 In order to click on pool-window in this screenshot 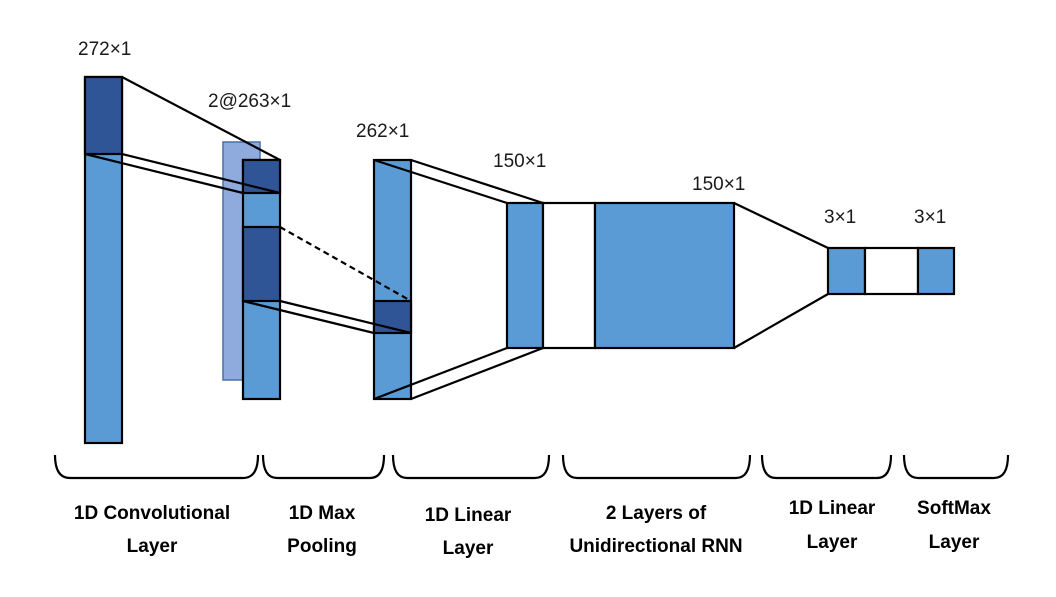, I will do `click(261, 264)`.